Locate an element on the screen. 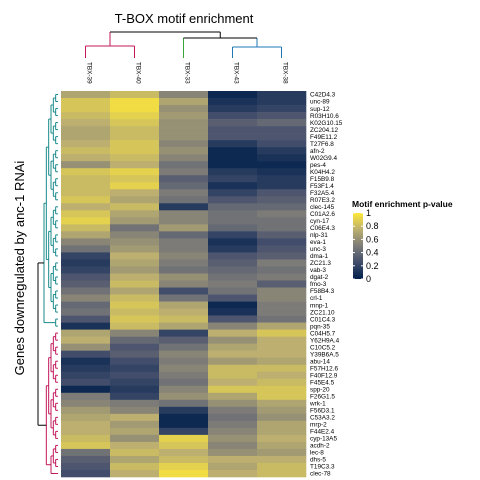  row-label: mrp-2 is located at coordinates (318, 425).